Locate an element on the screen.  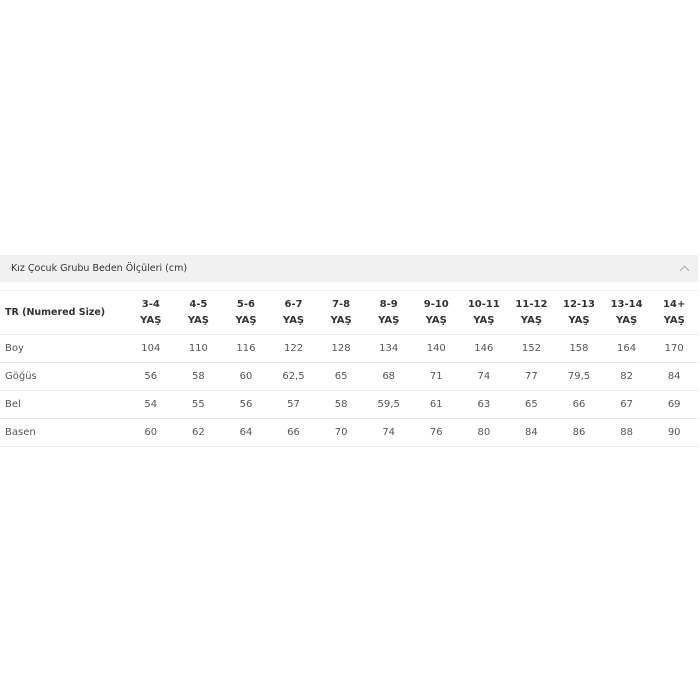
table-cell: 90 is located at coordinates (674, 432).